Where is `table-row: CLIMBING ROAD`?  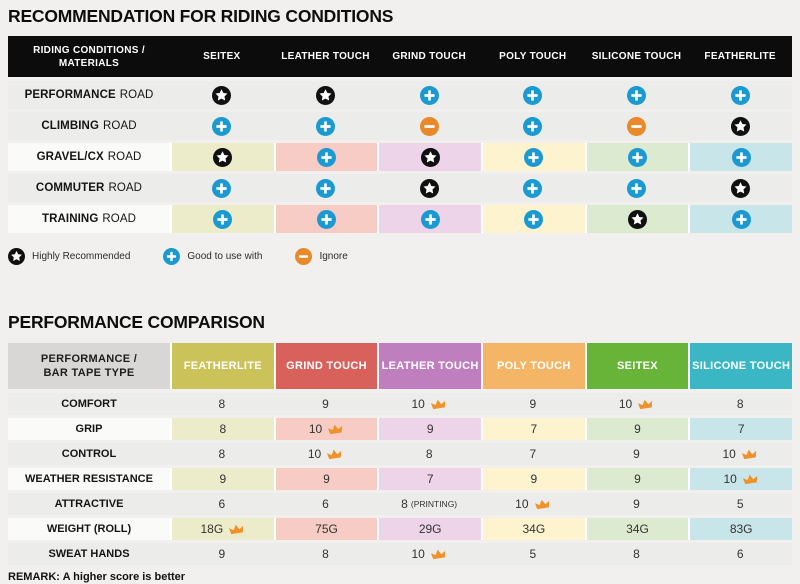 table-row: CLIMBING ROAD is located at coordinates (400, 126).